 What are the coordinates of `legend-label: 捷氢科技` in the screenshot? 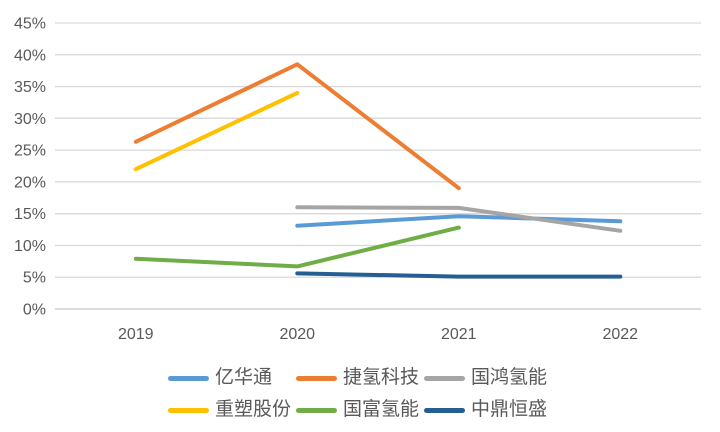 It's located at (381, 377).